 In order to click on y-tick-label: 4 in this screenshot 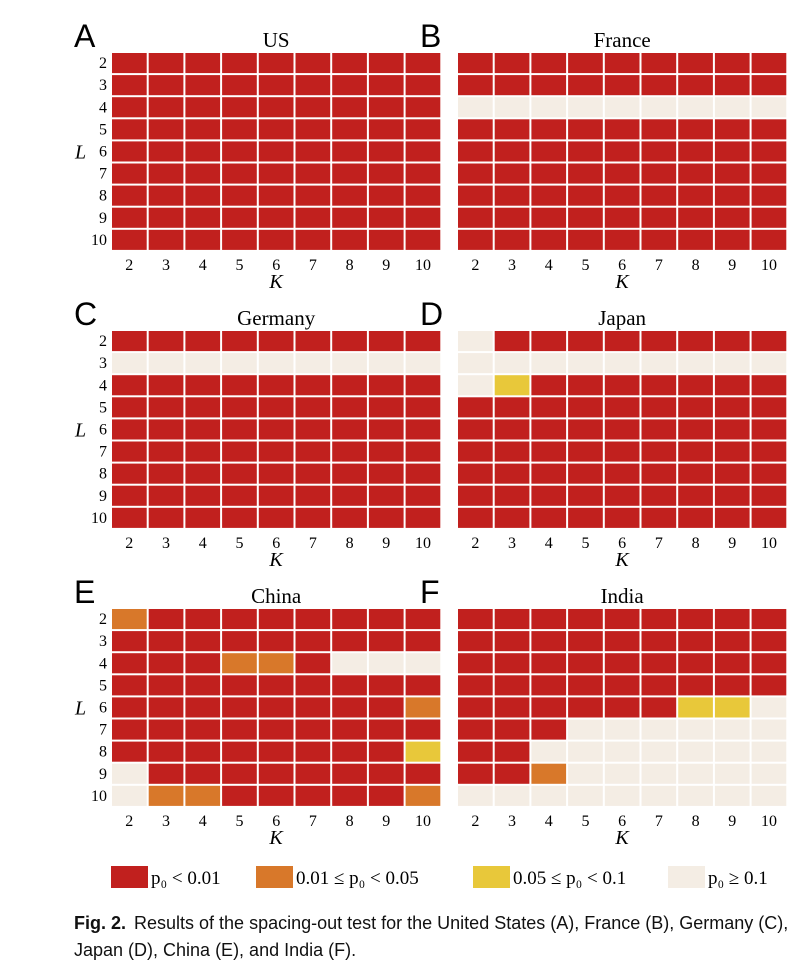, I will do `click(103, 385)`.